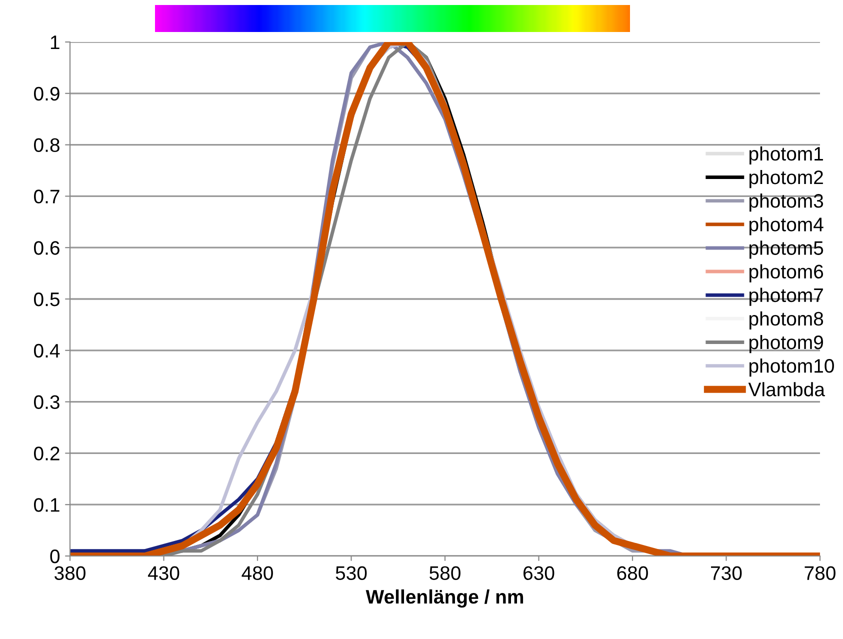  Describe the element at coordinates (787, 320) in the screenshot. I see `legend-label: photom8` at that location.